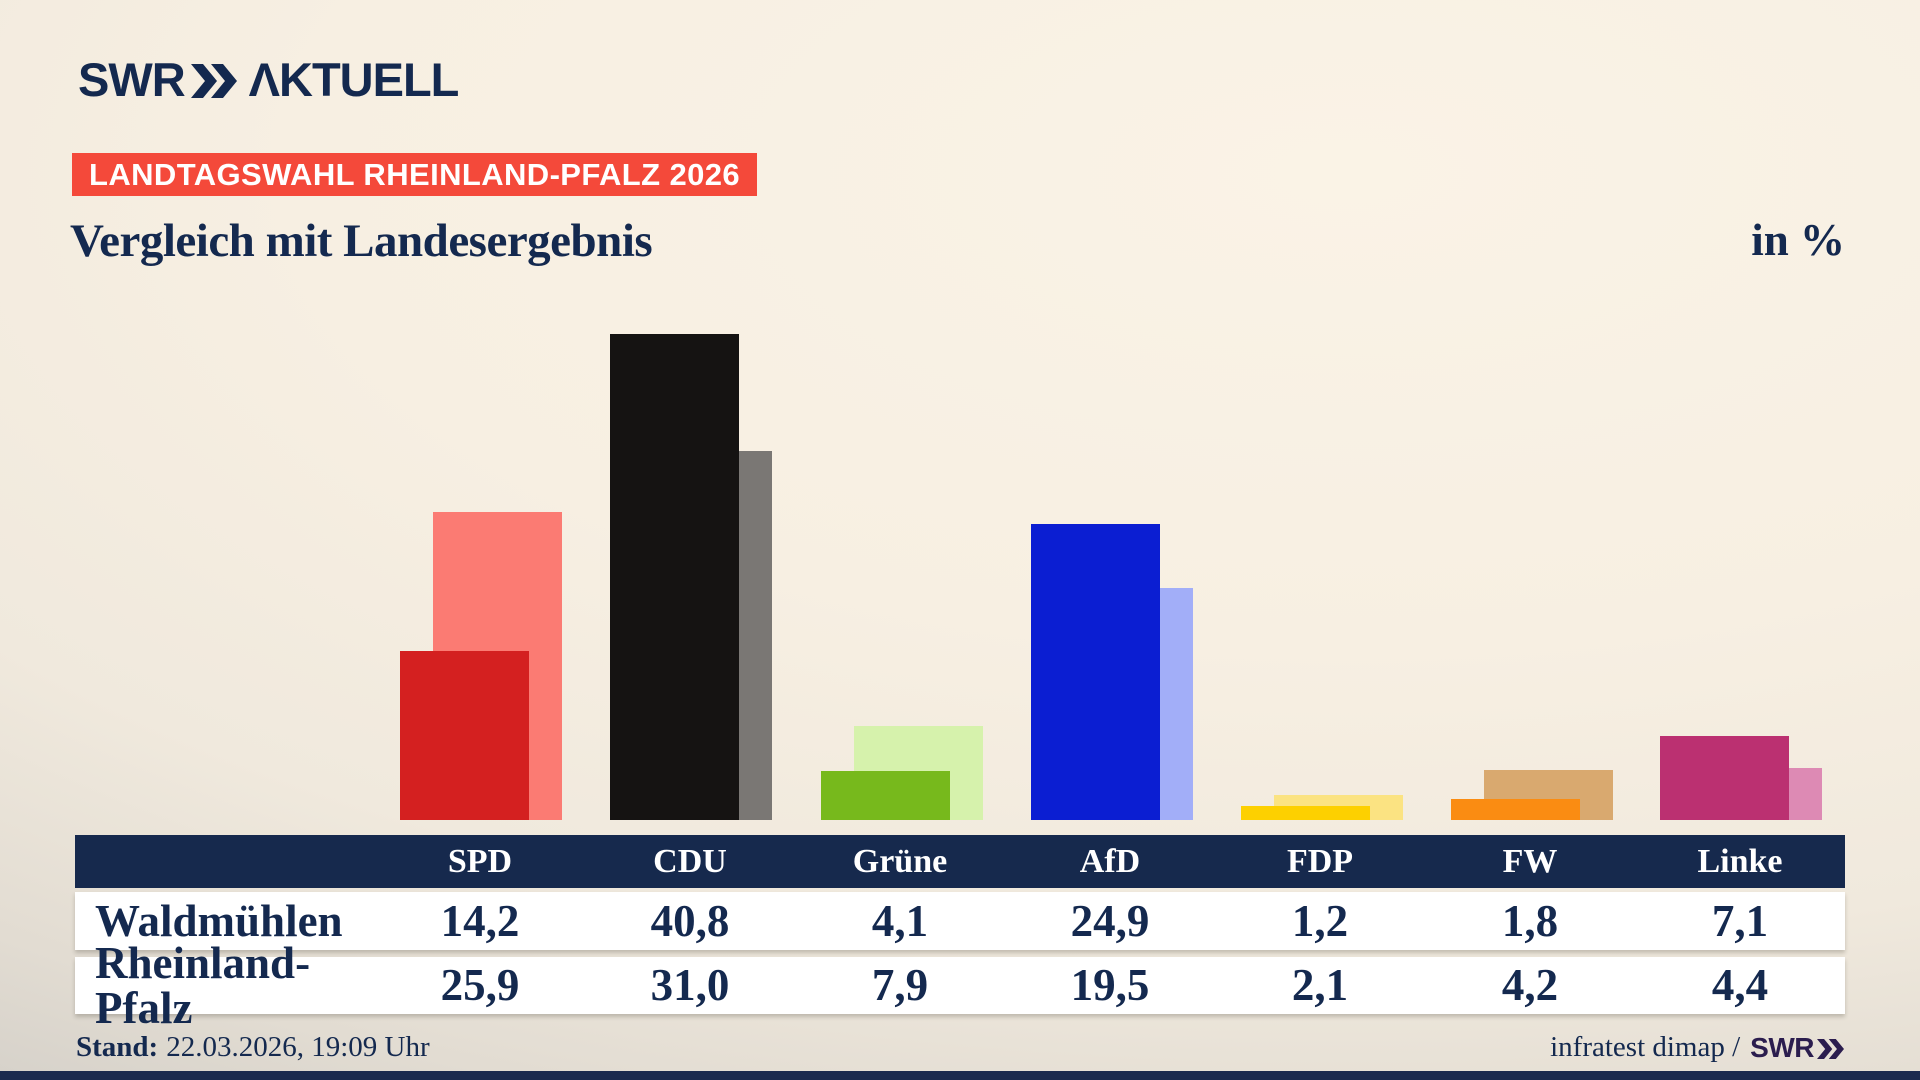 The height and width of the screenshot is (1080, 1920). I want to click on logo-swr-text: SWR, so click(132, 79).